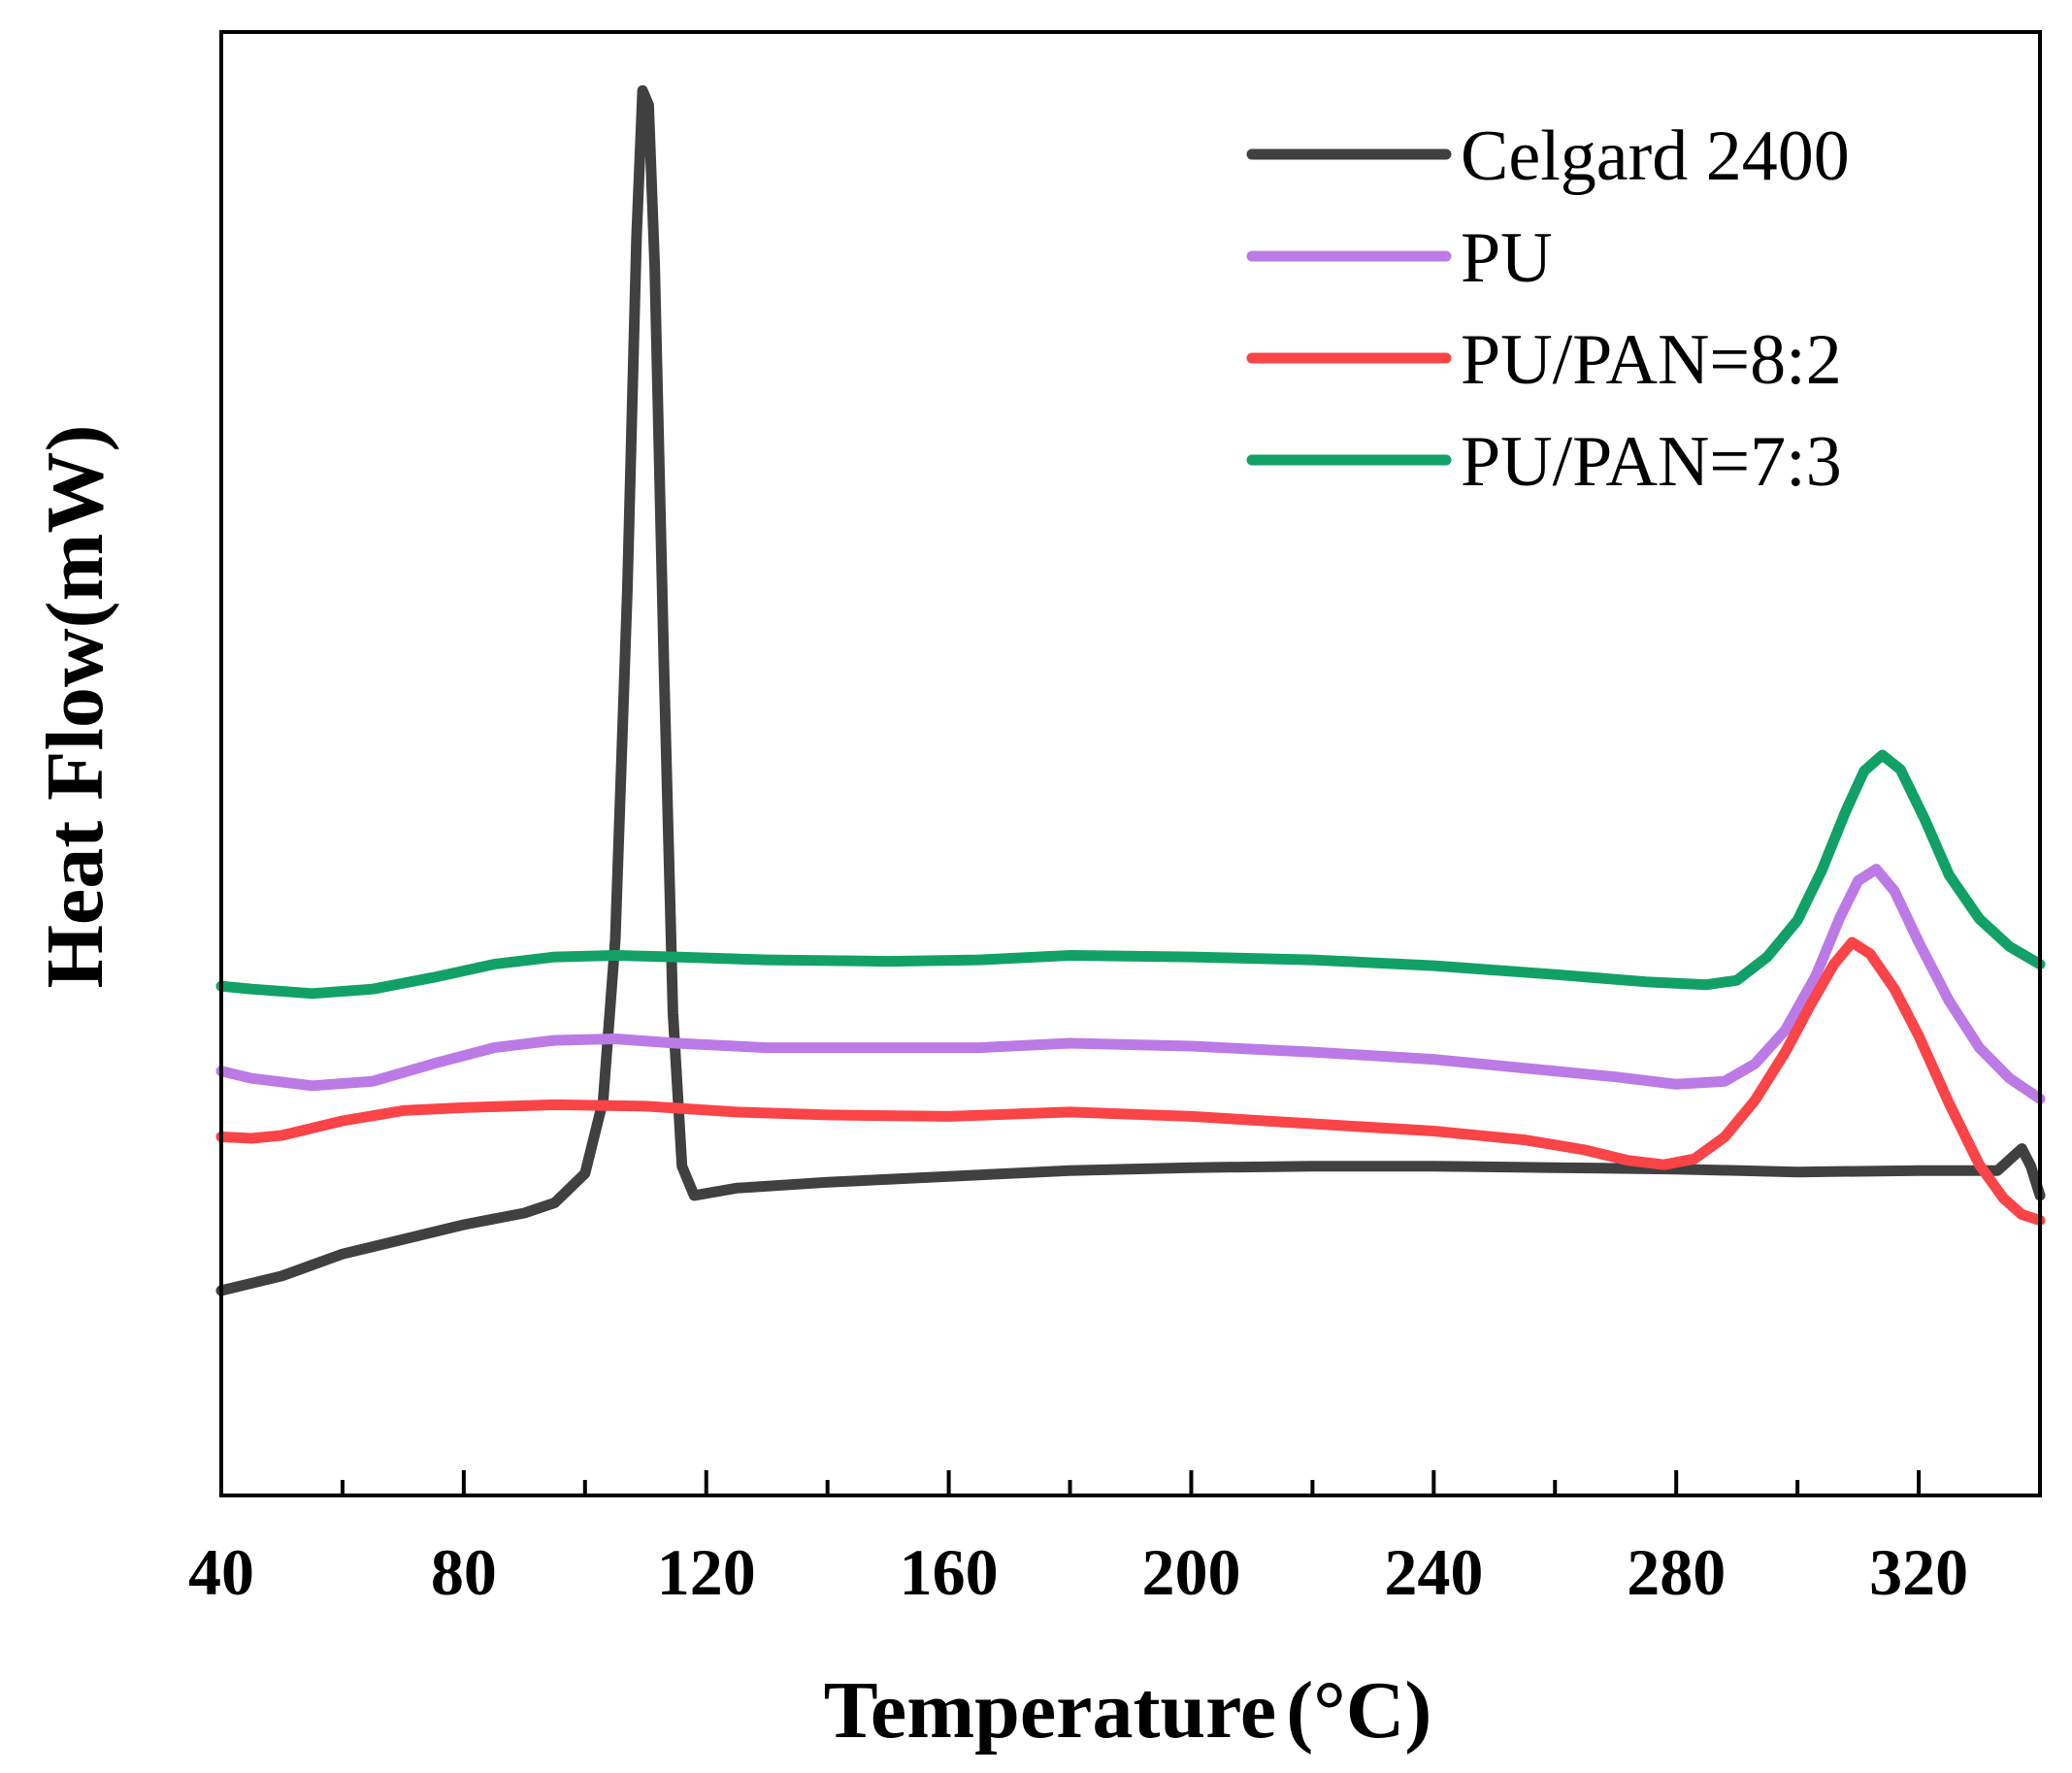 This screenshot has width=2072, height=1773. What do you see at coordinates (1434, 1572) in the screenshot?
I see `x-tick-label-240: 240` at bounding box center [1434, 1572].